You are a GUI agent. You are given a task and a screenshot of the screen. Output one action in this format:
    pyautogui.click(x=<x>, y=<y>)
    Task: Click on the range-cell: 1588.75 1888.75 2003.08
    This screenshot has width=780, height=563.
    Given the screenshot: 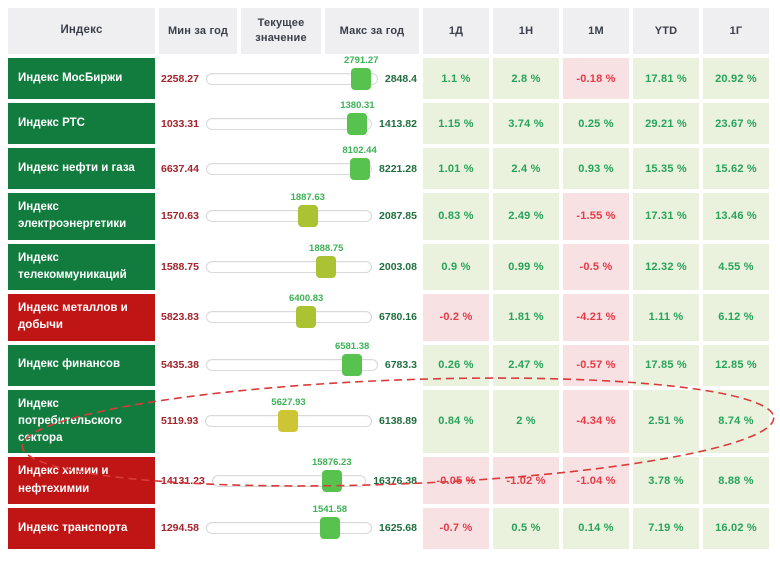 What is the action you would take?
    pyautogui.click(x=289, y=267)
    